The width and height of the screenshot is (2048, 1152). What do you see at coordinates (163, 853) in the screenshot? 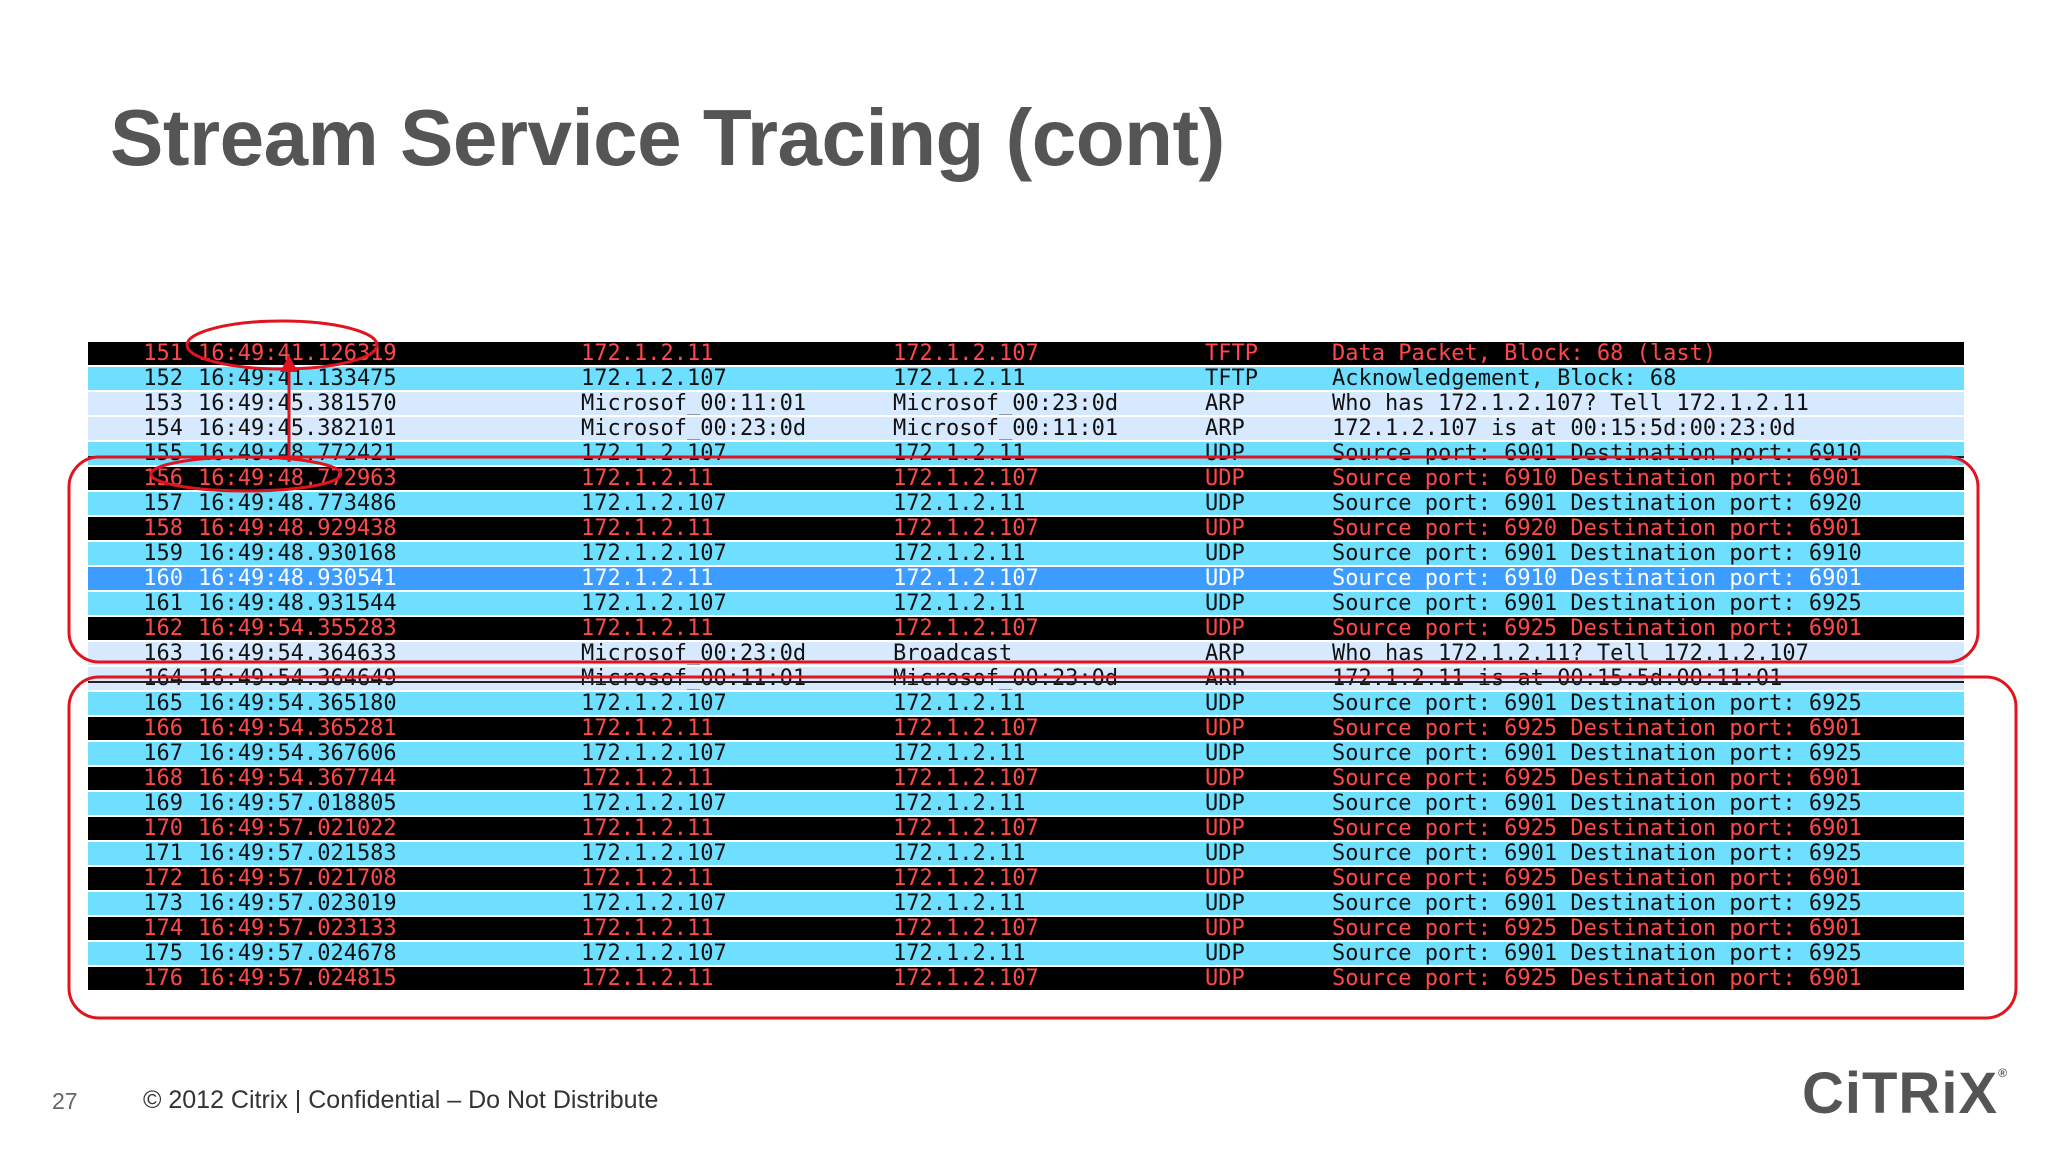
I see `packet-number: 171` at bounding box center [163, 853].